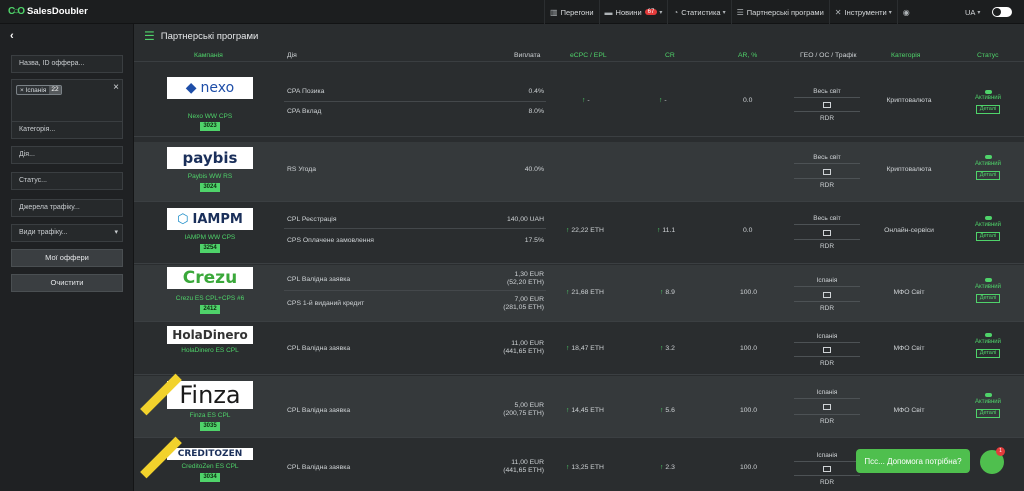 The width and height of the screenshot is (1024, 491). What do you see at coordinates (988, 55) in the screenshot?
I see `col-status: Статус` at bounding box center [988, 55].